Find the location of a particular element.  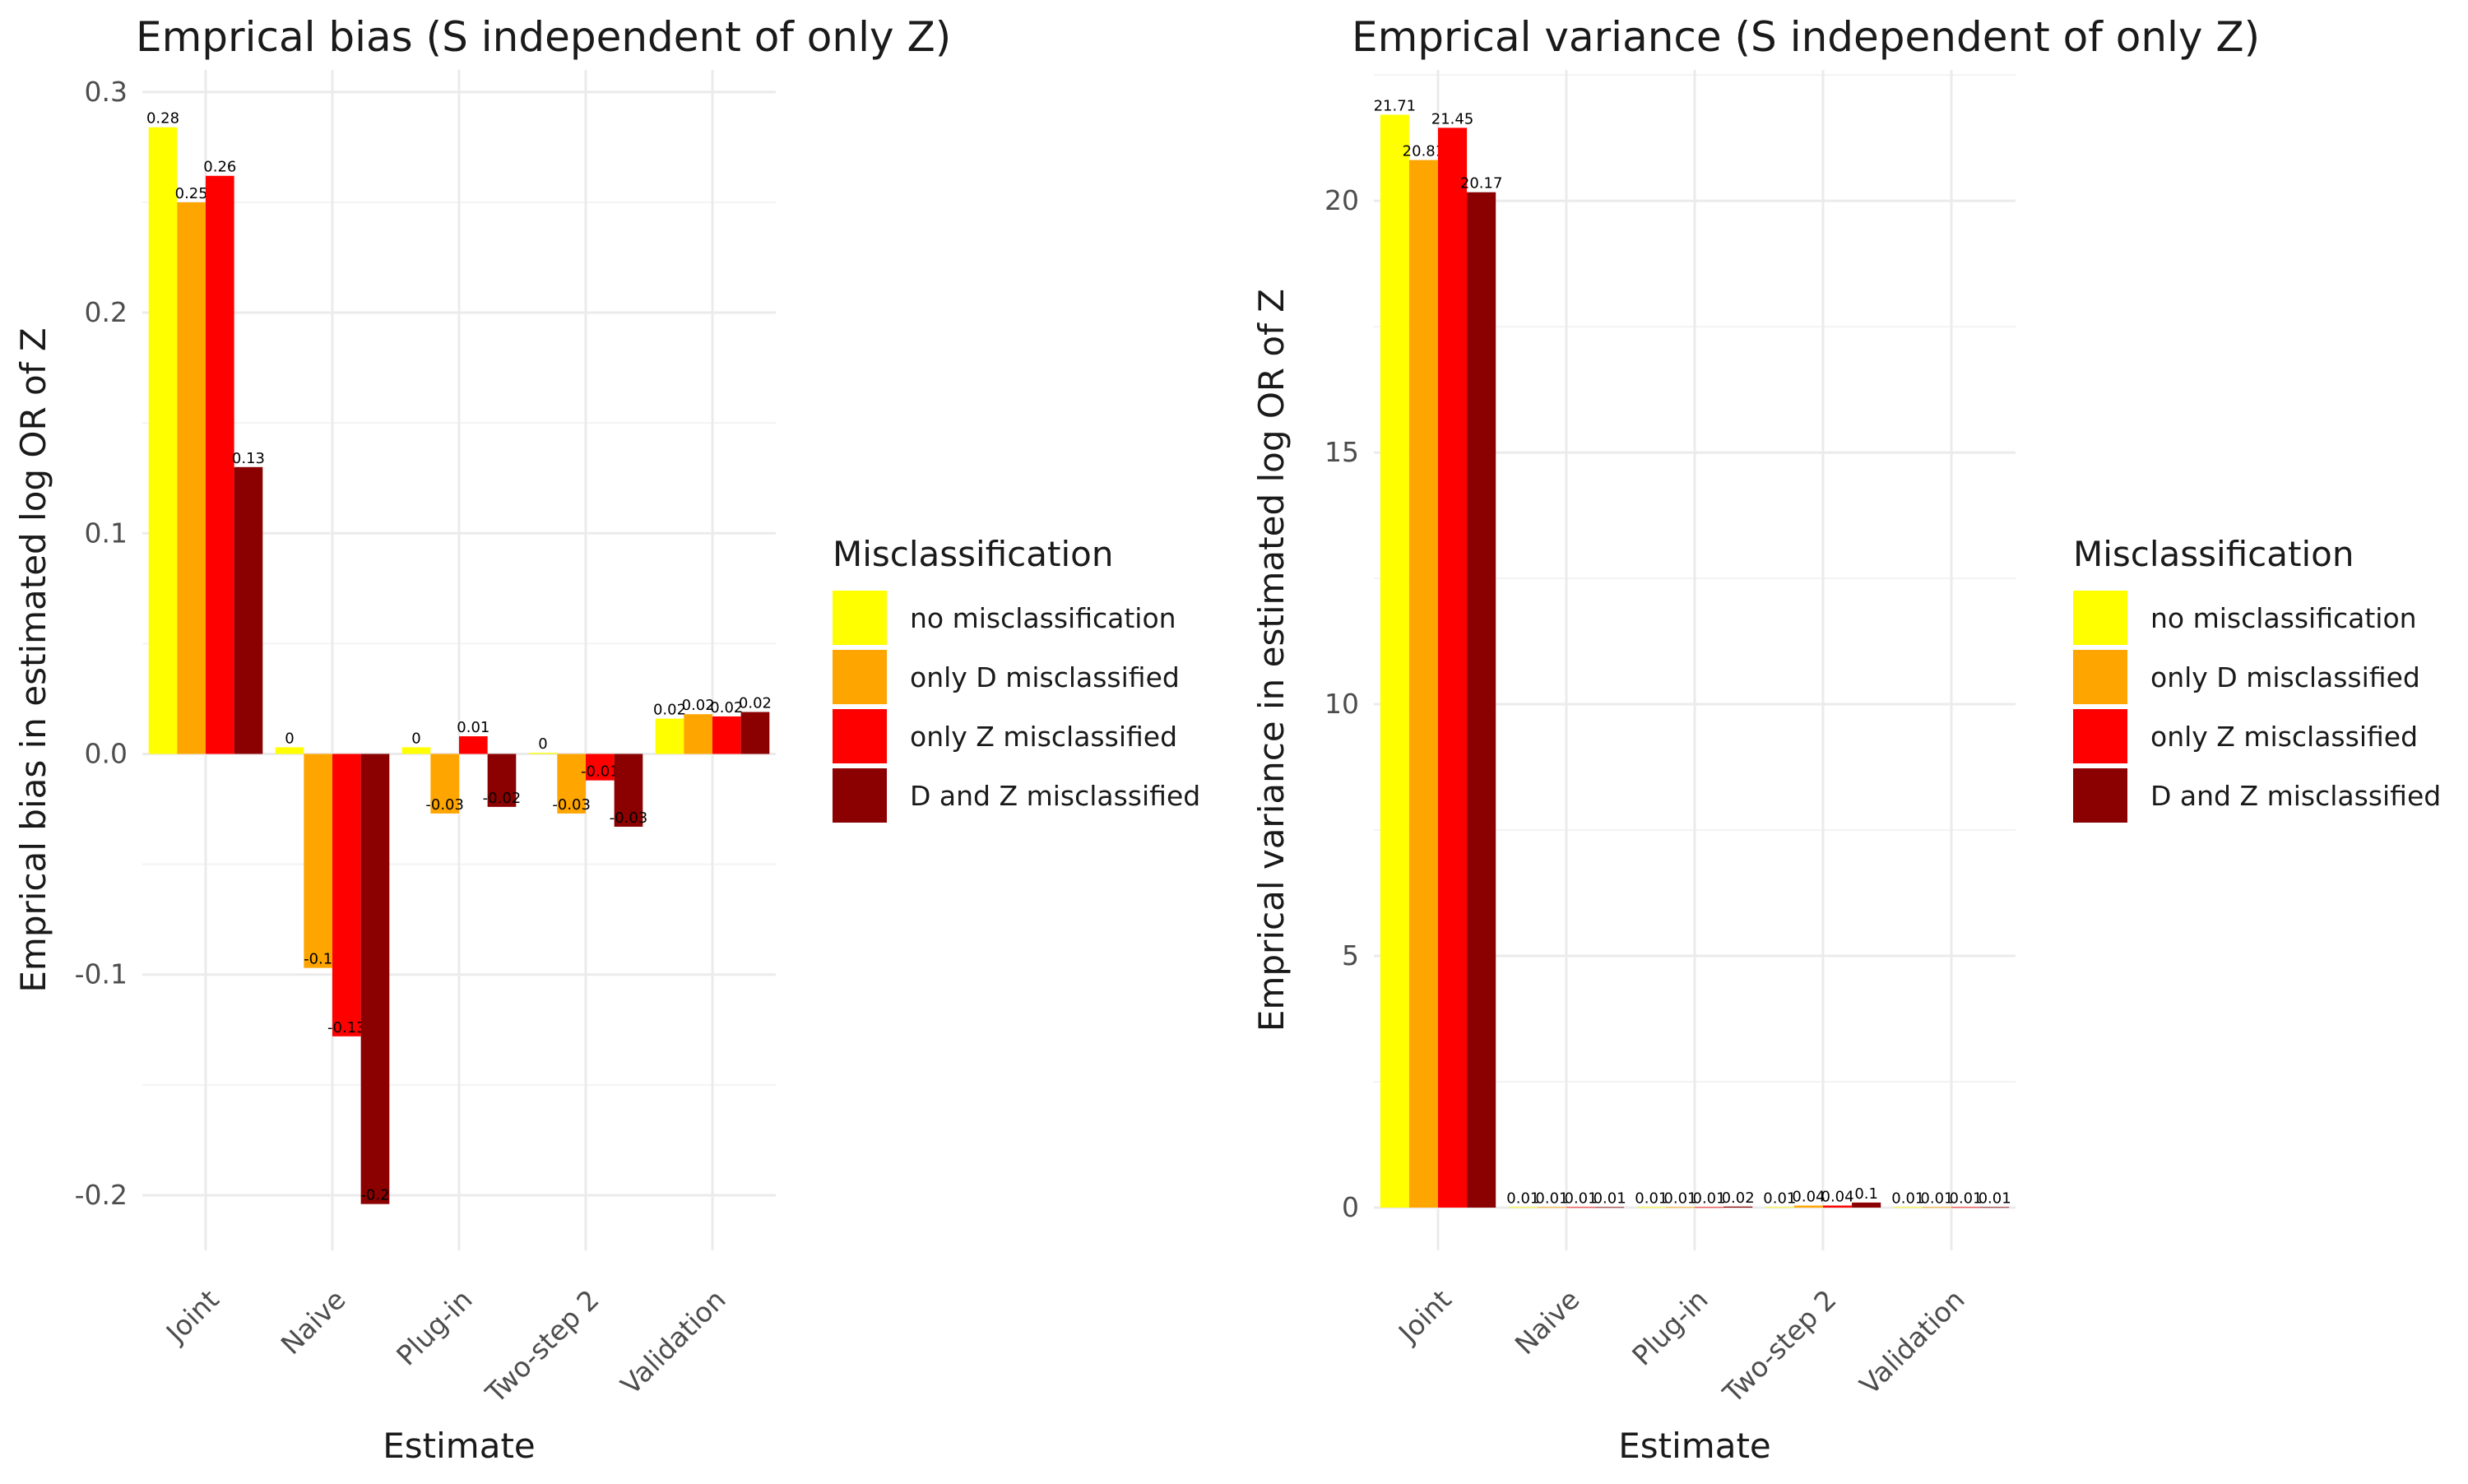

bar-value-label: 0.28 is located at coordinates (162, 119).